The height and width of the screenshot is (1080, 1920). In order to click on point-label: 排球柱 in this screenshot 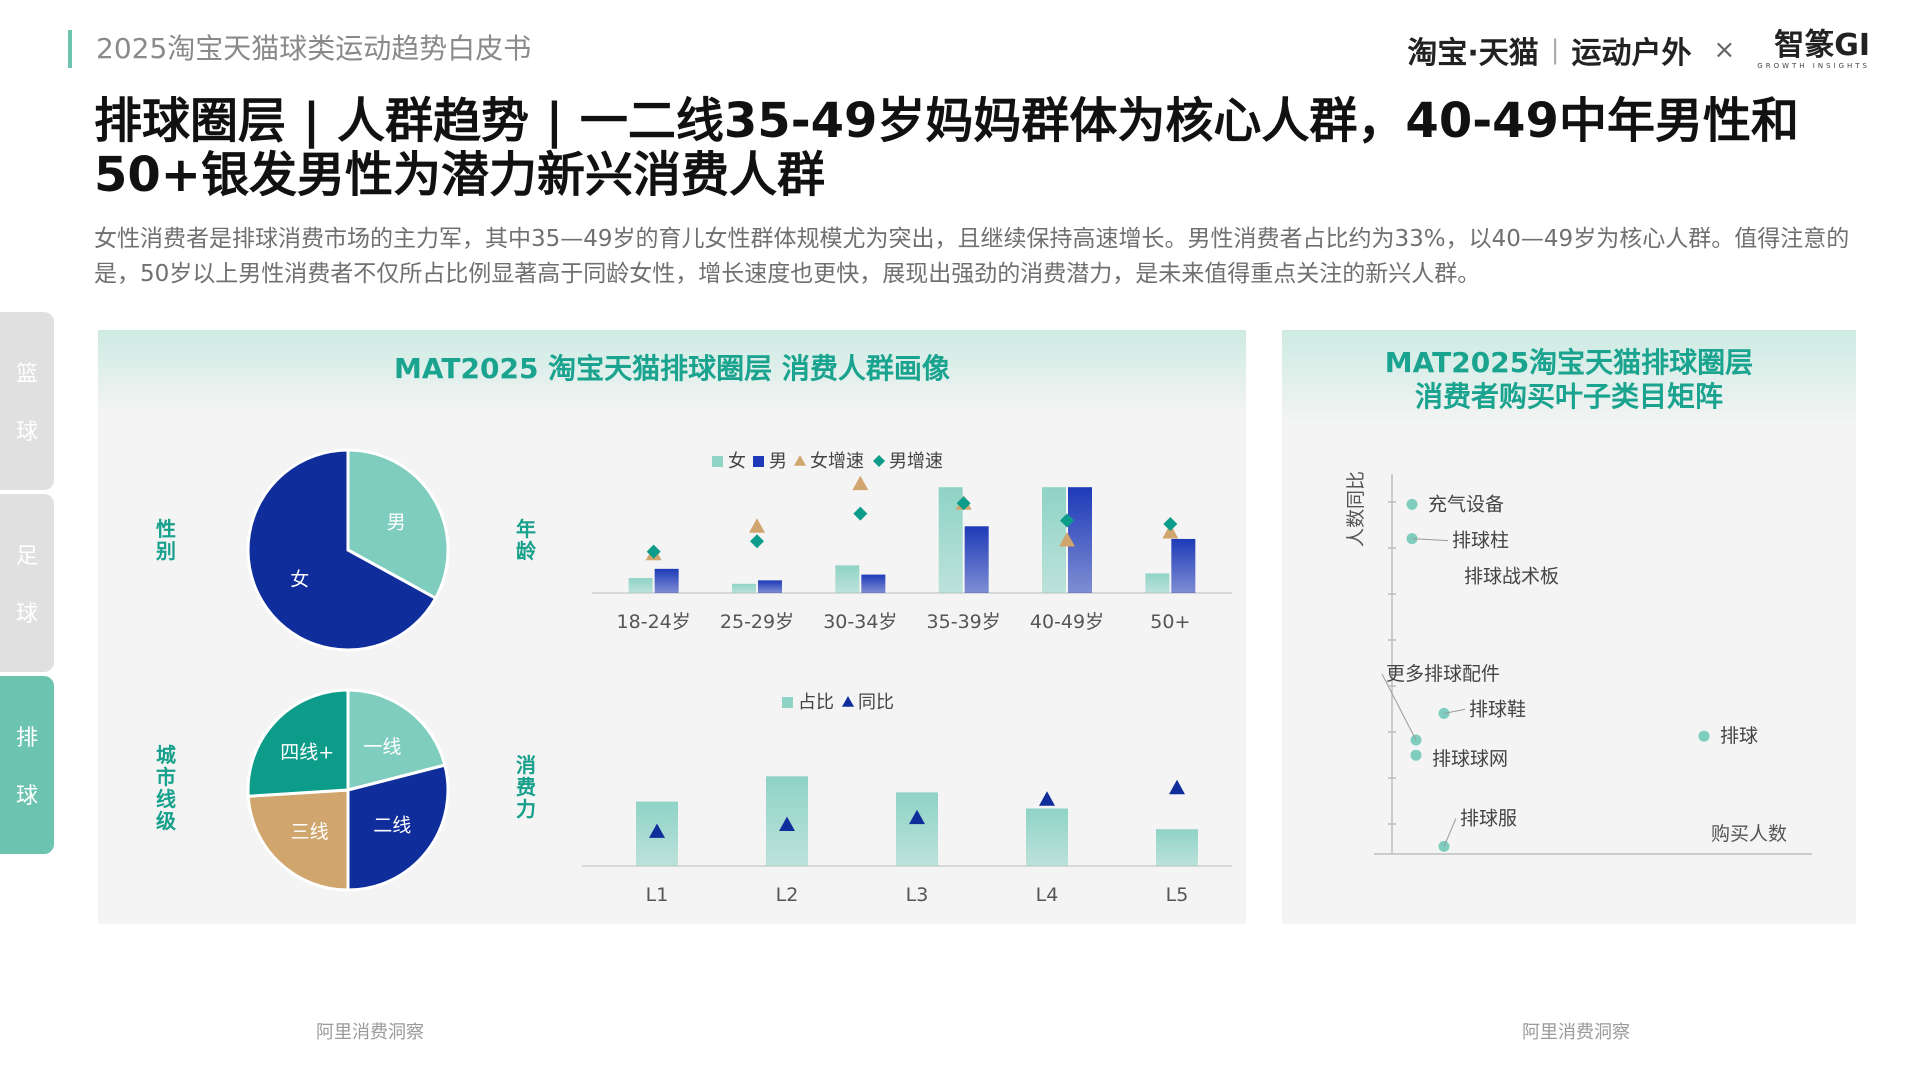, I will do `click(1480, 541)`.